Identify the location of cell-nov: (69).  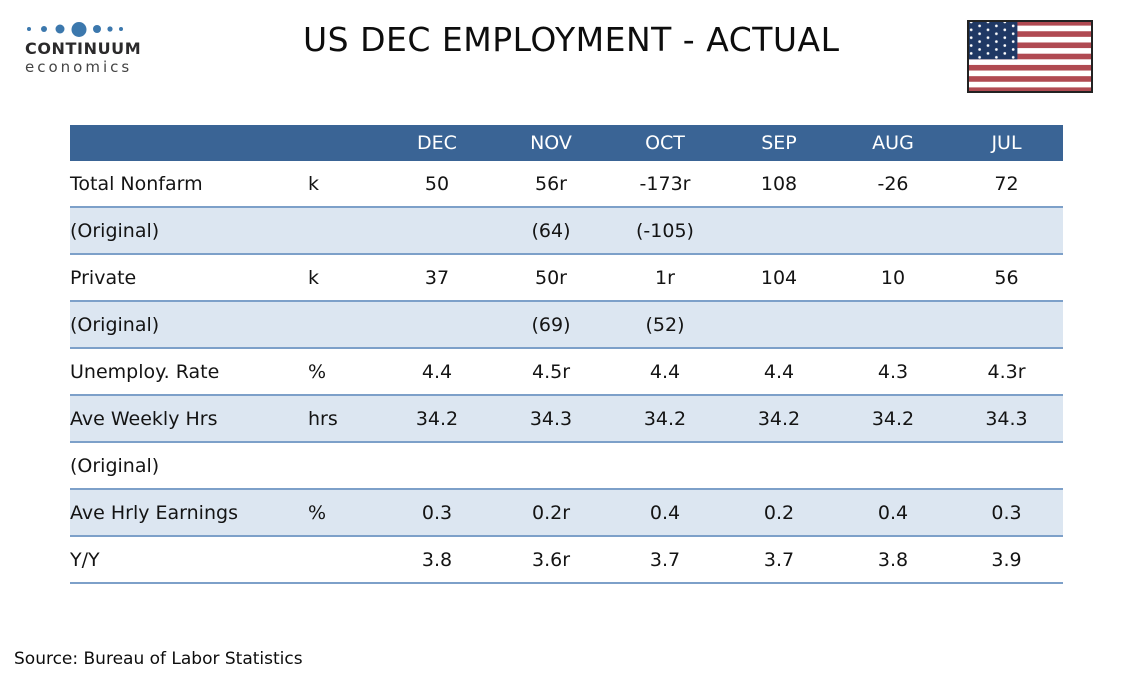
(551, 325).